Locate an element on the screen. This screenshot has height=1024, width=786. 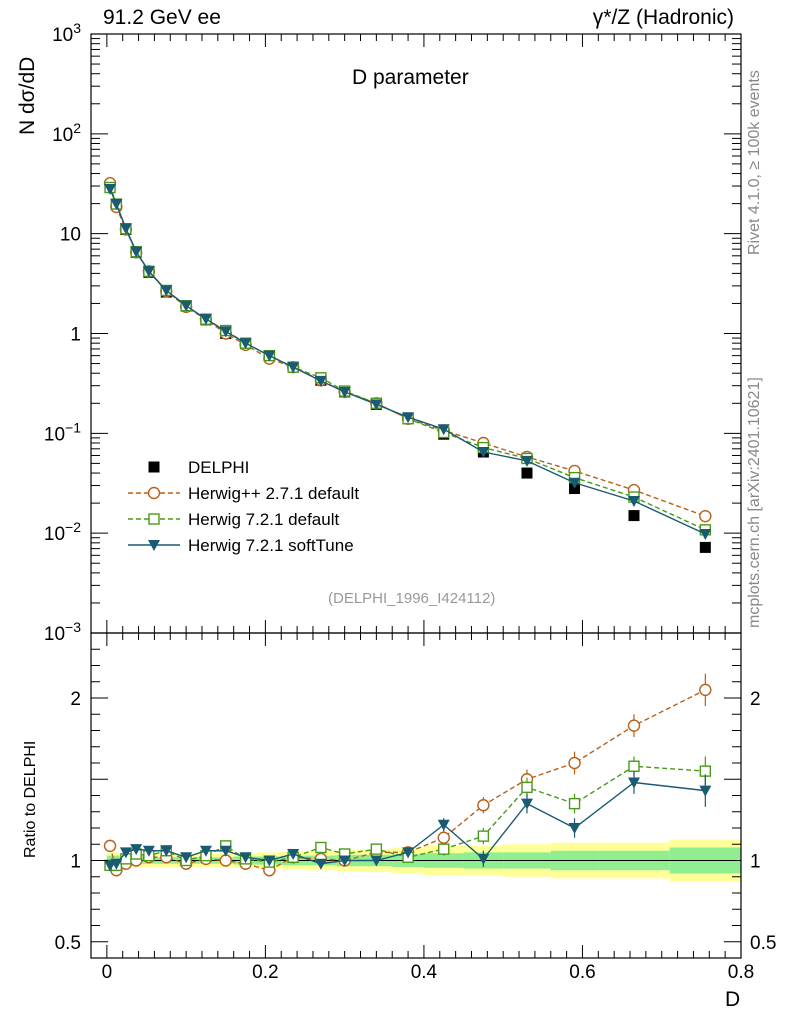
process-label: γ*/Z (Hadronic) is located at coordinates (663, 17).